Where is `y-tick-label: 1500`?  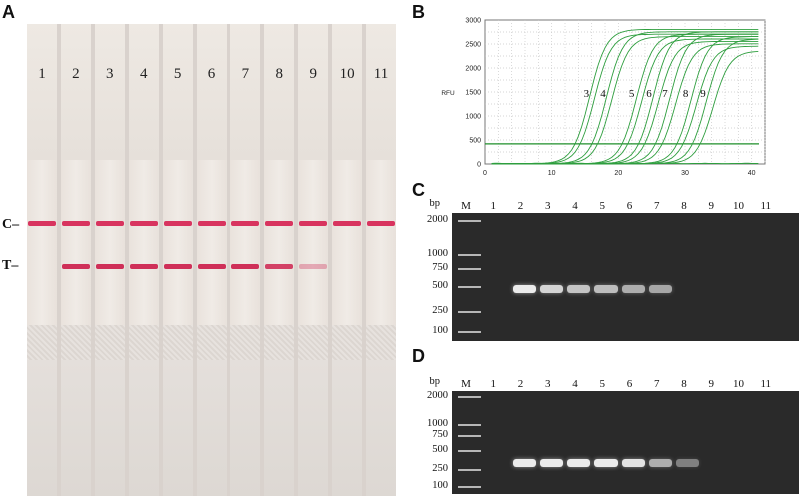 y-tick-label: 1500 is located at coordinates (473, 93).